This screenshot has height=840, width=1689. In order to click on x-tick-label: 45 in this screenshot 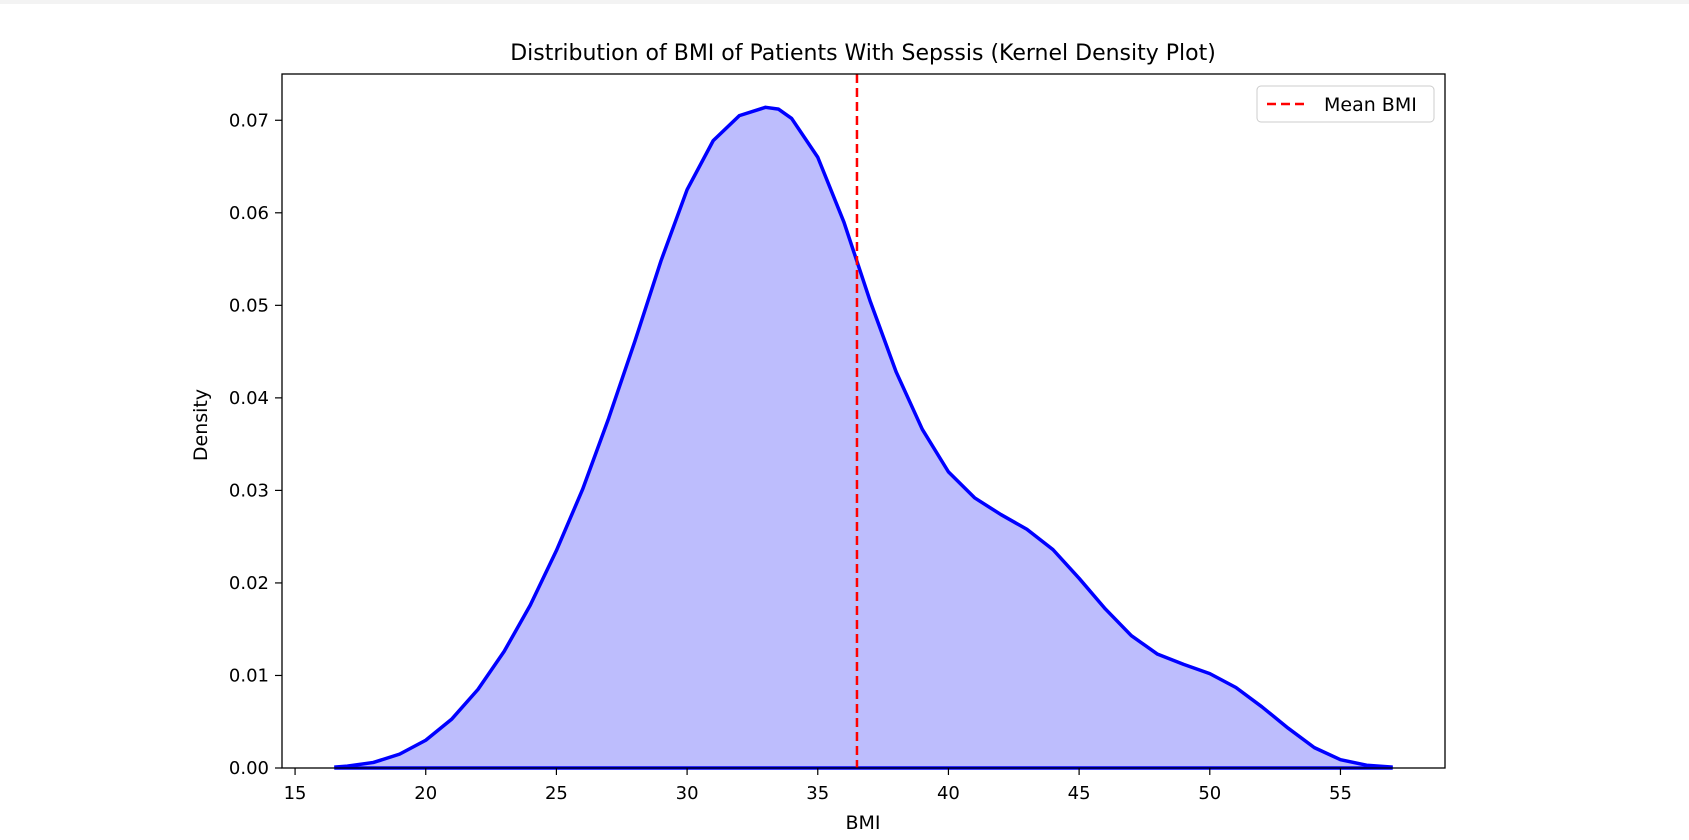, I will do `click(1079, 793)`.